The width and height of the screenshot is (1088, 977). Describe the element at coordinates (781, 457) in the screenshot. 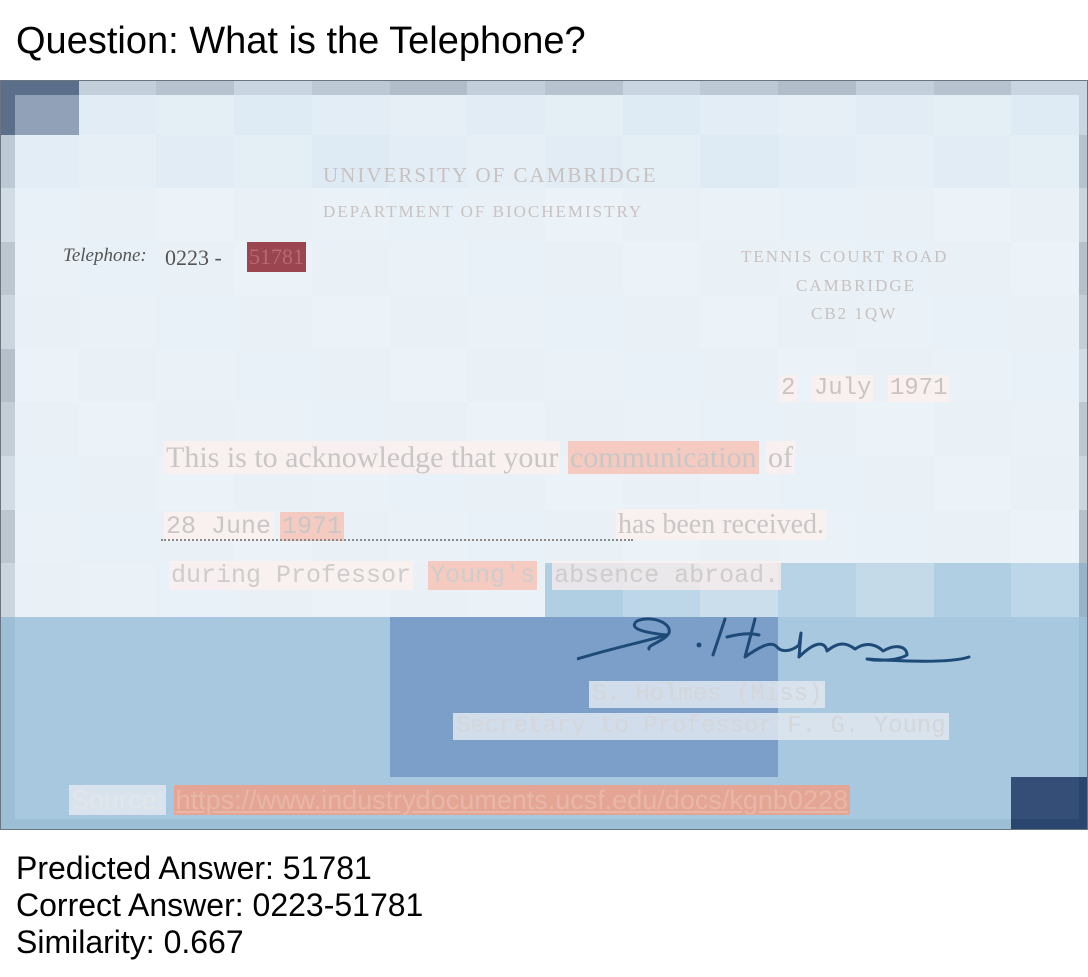

I see `body-line-1-c: of` at that location.